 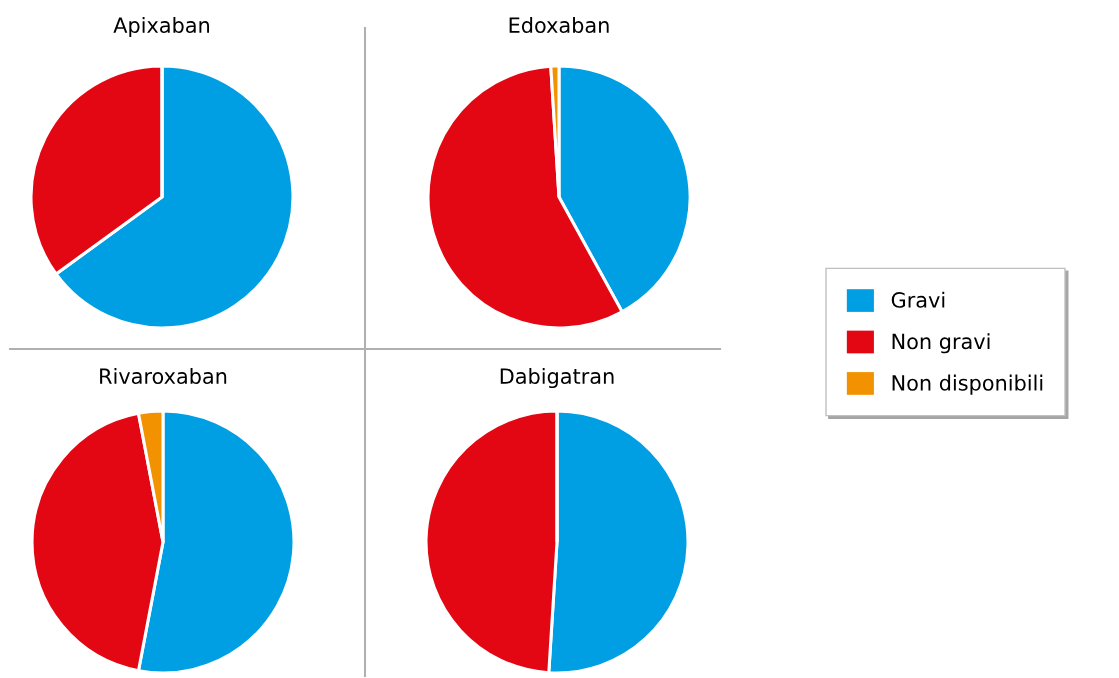 What do you see at coordinates (557, 378) in the screenshot?
I see `chart-title: Dabigatran` at bounding box center [557, 378].